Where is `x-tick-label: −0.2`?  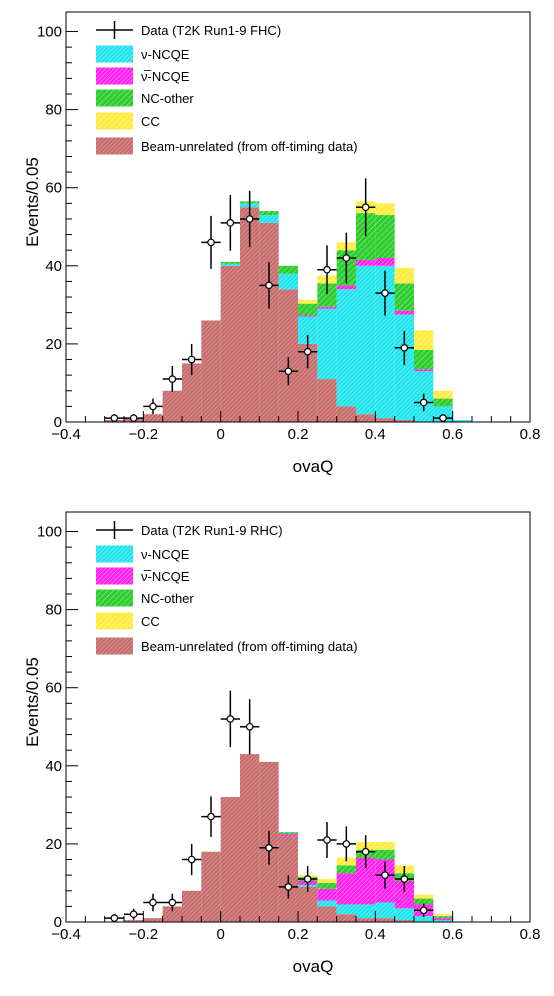
x-tick-label: −0.2 is located at coordinates (144, 934).